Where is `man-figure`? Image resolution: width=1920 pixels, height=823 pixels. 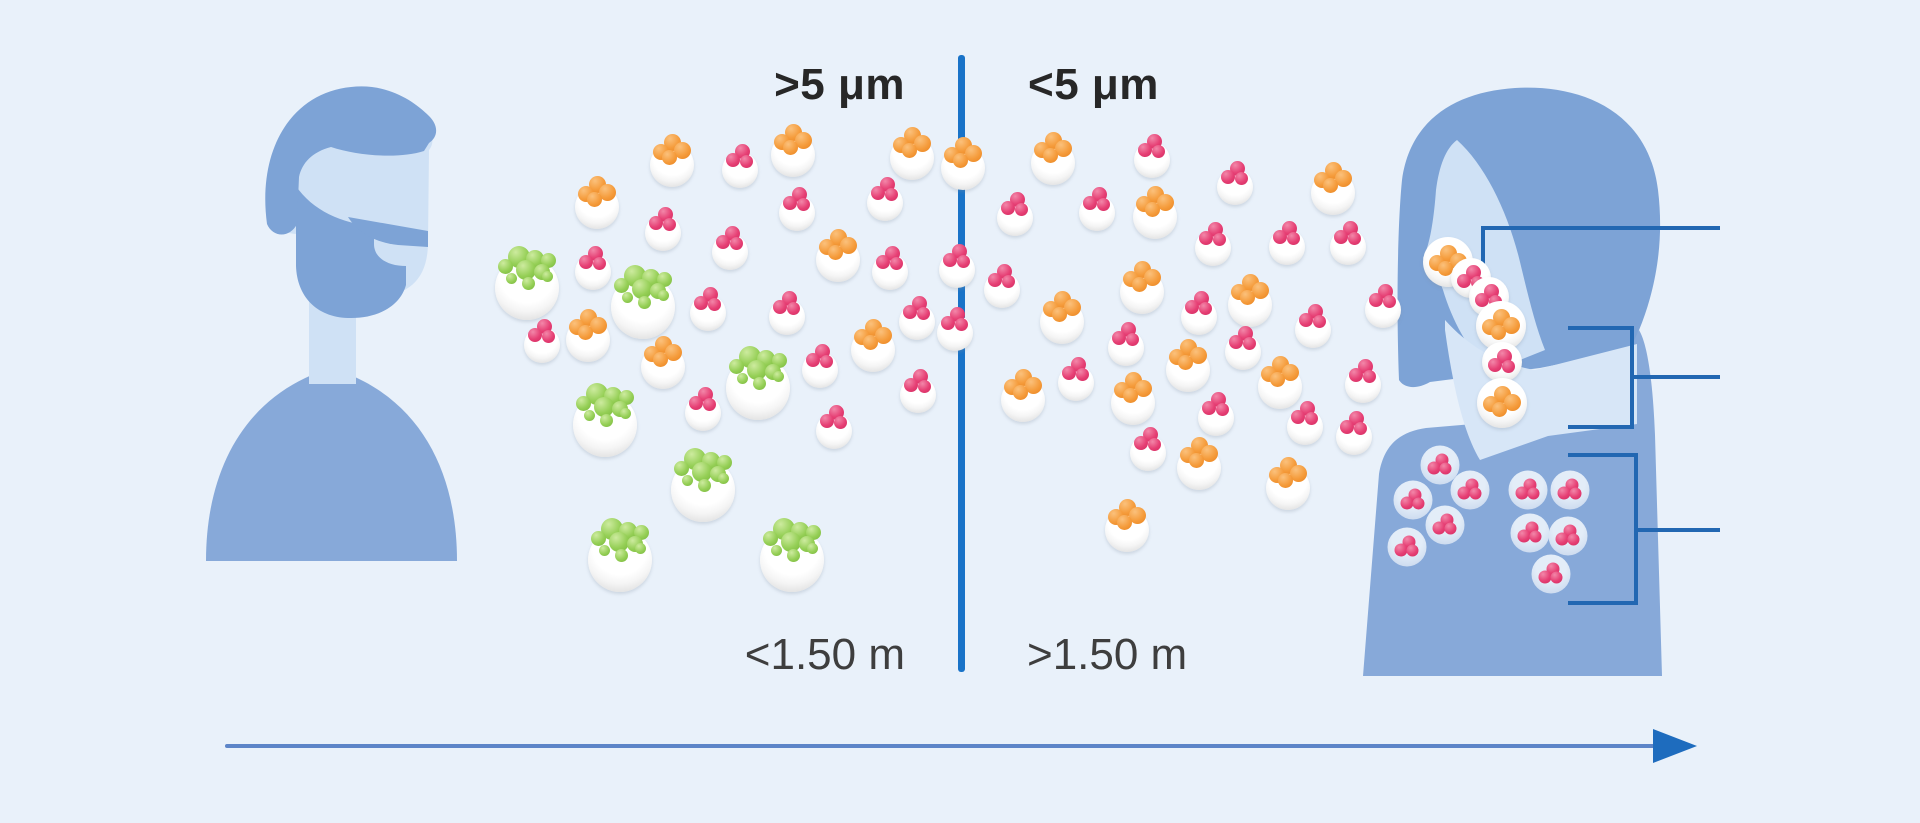
man-figure is located at coordinates (331, 323).